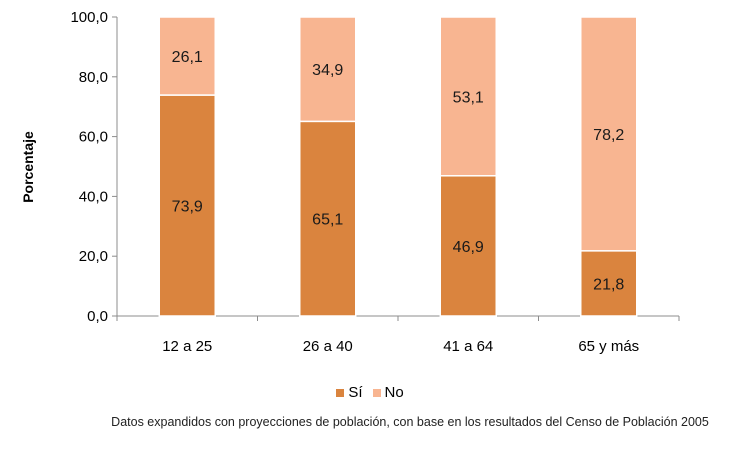 This screenshot has height=453, width=740. What do you see at coordinates (93, 256) in the screenshot?
I see `y-tick-label: 20,0` at bounding box center [93, 256].